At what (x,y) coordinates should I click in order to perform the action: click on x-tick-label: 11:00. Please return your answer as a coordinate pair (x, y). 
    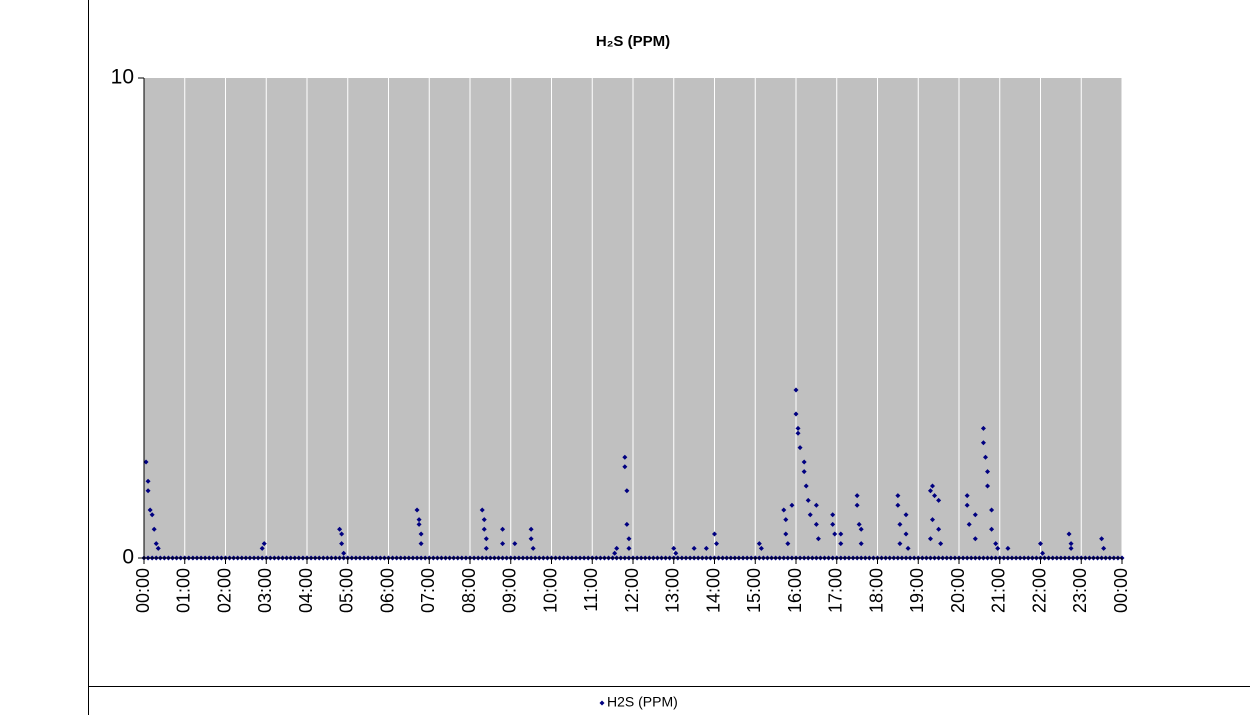
    Looking at the image, I should click on (591, 590).